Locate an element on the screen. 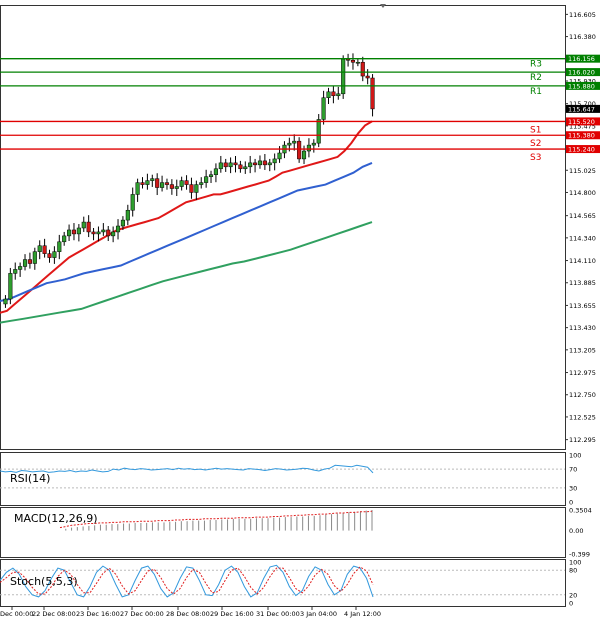 This screenshot has height=627, width=600. rsi-tick-label: 70 is located at coordinates (573, 470).